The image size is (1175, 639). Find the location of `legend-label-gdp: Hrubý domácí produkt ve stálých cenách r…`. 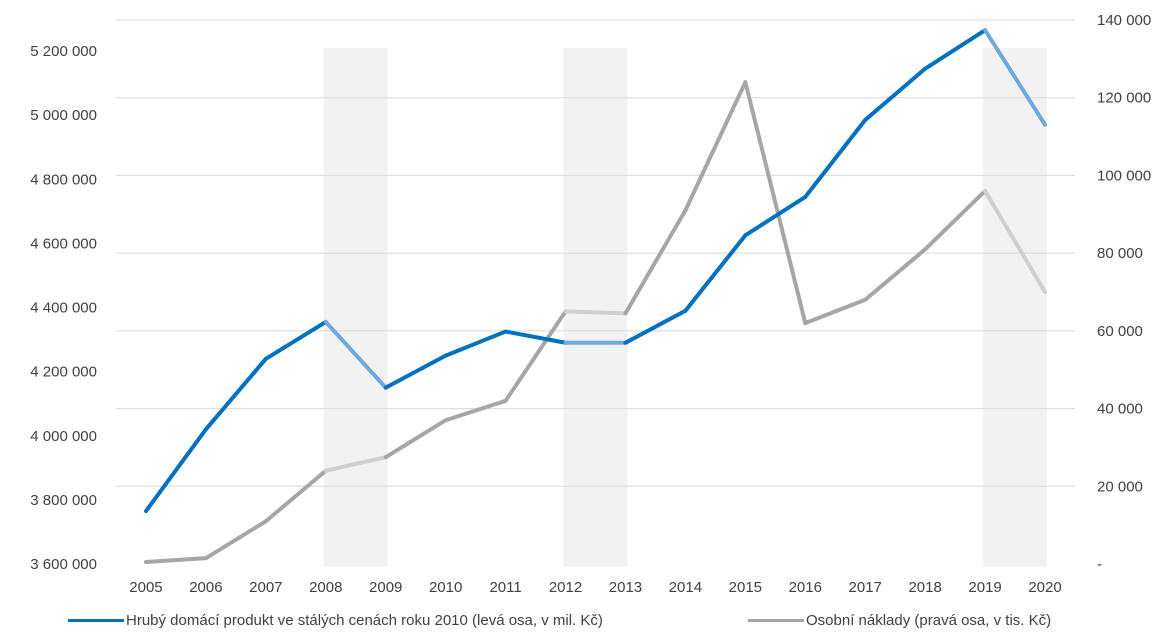

legend-label-gdp: Hrubý domácí produkt ve stálých cenách r… is located at coordinates (364, 620).